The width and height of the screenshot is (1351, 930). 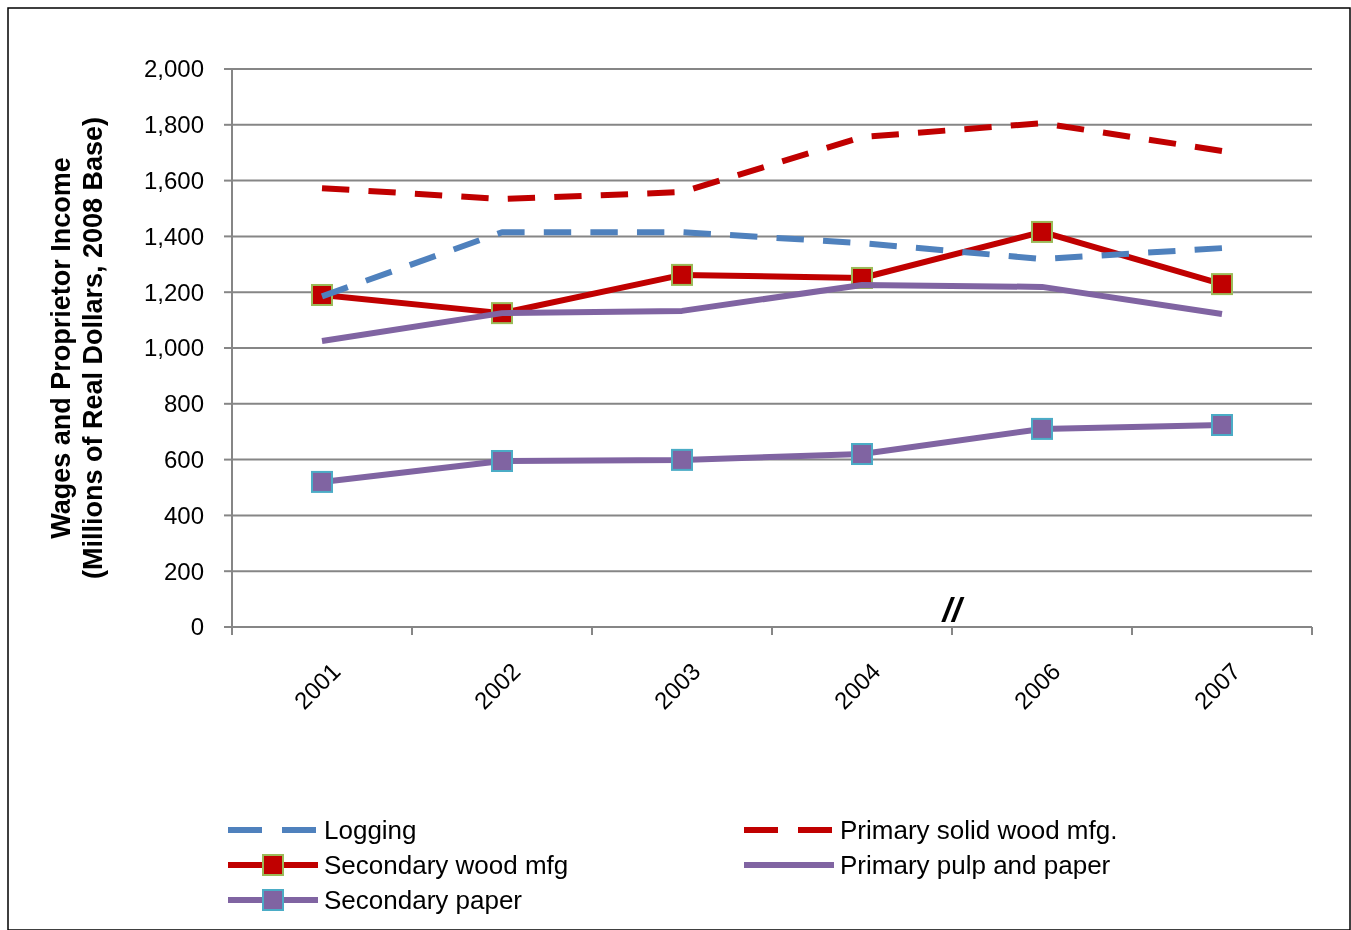 What do you see at coordinates (173, 69) in the screenshot?
I see `y-tick-label: 2,000` at bounding box center [173, 69].